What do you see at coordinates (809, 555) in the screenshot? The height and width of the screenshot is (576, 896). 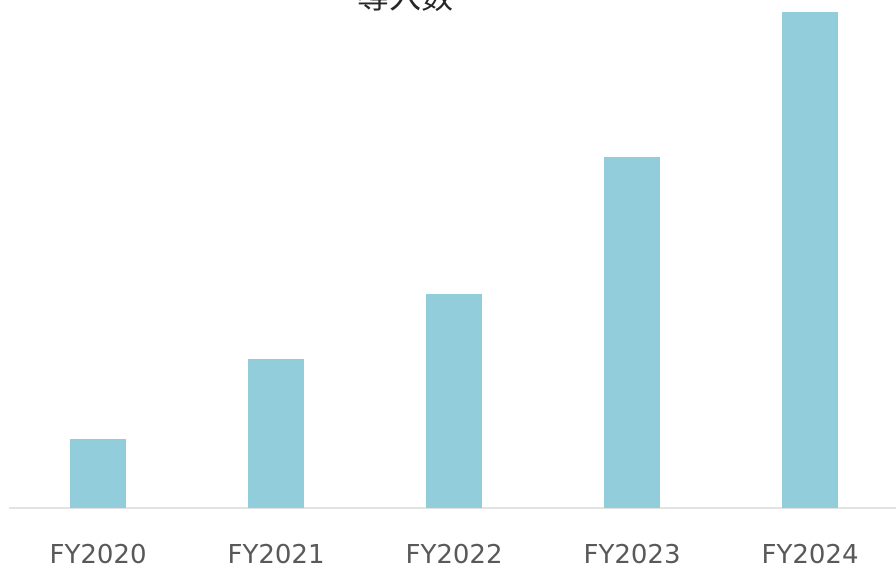 I see `x-tick-label: FY2024` at bounding box center [809, 555].